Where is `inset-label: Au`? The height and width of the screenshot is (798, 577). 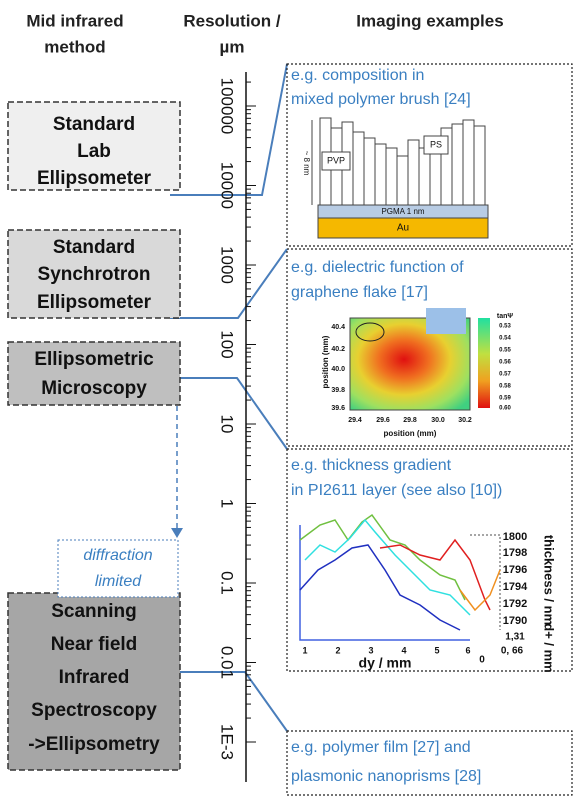
inset-label: Au is located at coordinates (403, 228).